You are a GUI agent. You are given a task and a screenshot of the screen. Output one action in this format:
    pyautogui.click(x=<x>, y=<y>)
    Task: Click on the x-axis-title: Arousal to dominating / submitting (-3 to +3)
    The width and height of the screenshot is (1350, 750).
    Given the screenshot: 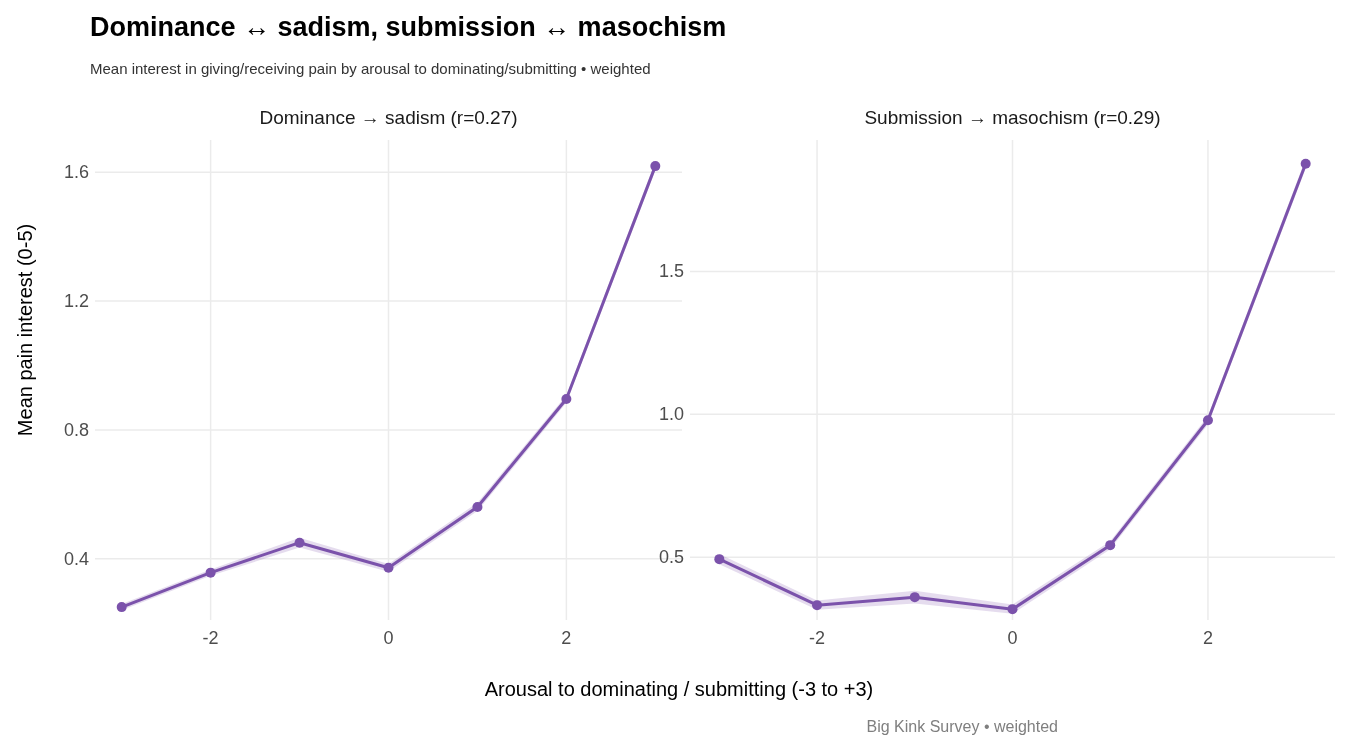 What is the action you would take?
    pyautogui.click(x=679, y=689)
    